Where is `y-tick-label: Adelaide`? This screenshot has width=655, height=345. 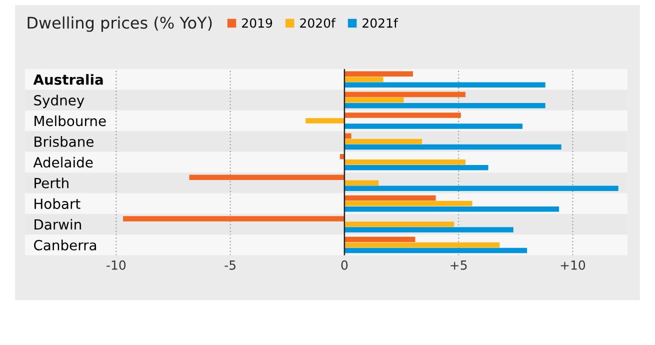 y-tick-label: Adelaide is located at coordinates (63, 162).